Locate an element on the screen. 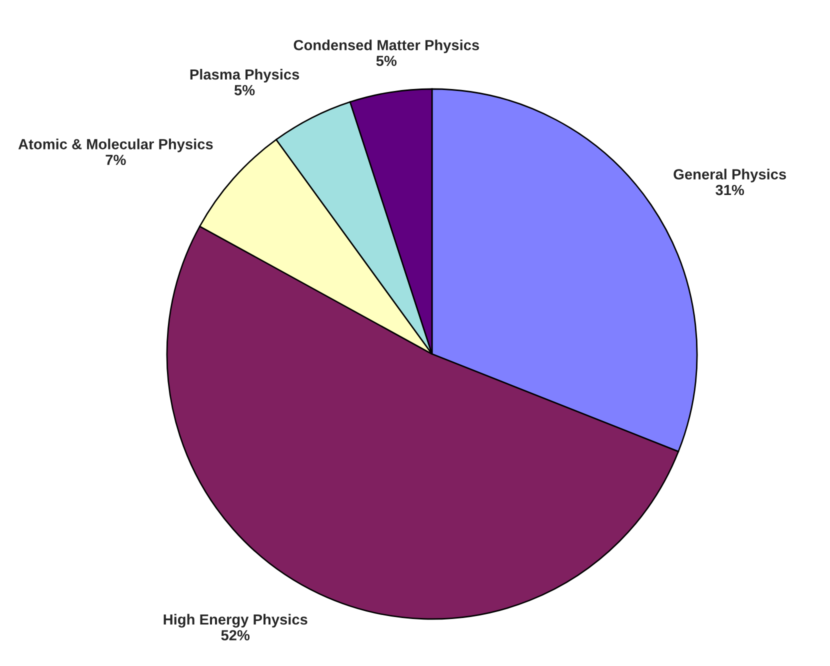  data-label: 52% is located at coordinates (235, 635).